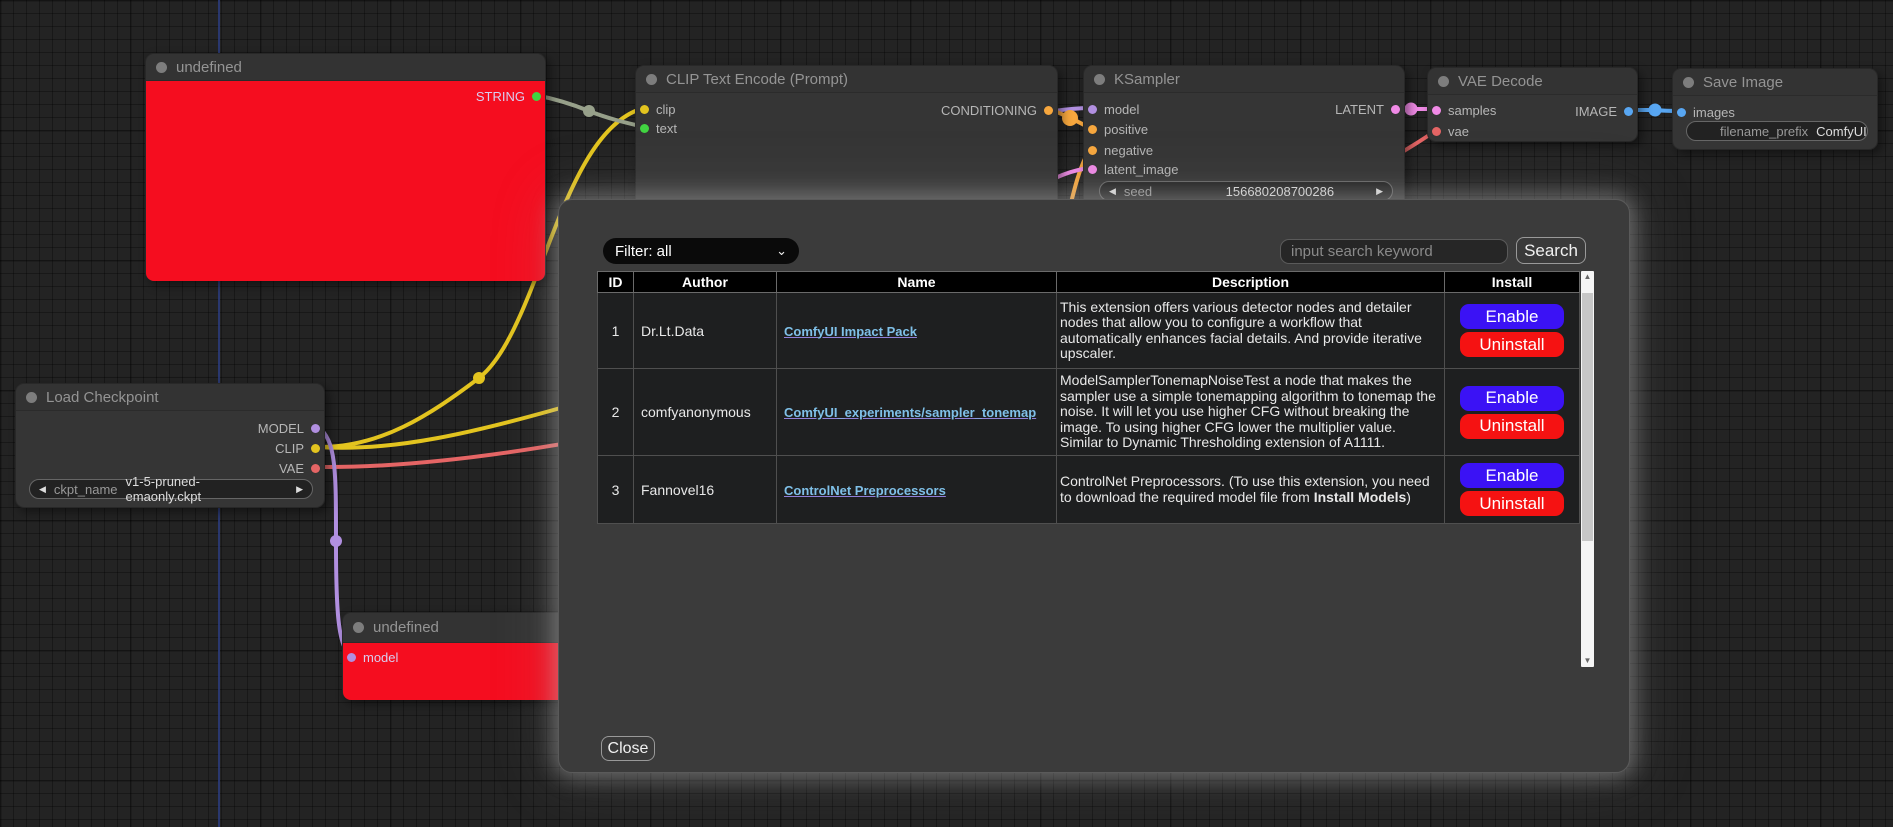 The image size is (1893, 827). What do you see at coordinates (1280, 191) in the screenshot?
I see `seed-value: 156680208700286` at bounding box center [1280, 191].